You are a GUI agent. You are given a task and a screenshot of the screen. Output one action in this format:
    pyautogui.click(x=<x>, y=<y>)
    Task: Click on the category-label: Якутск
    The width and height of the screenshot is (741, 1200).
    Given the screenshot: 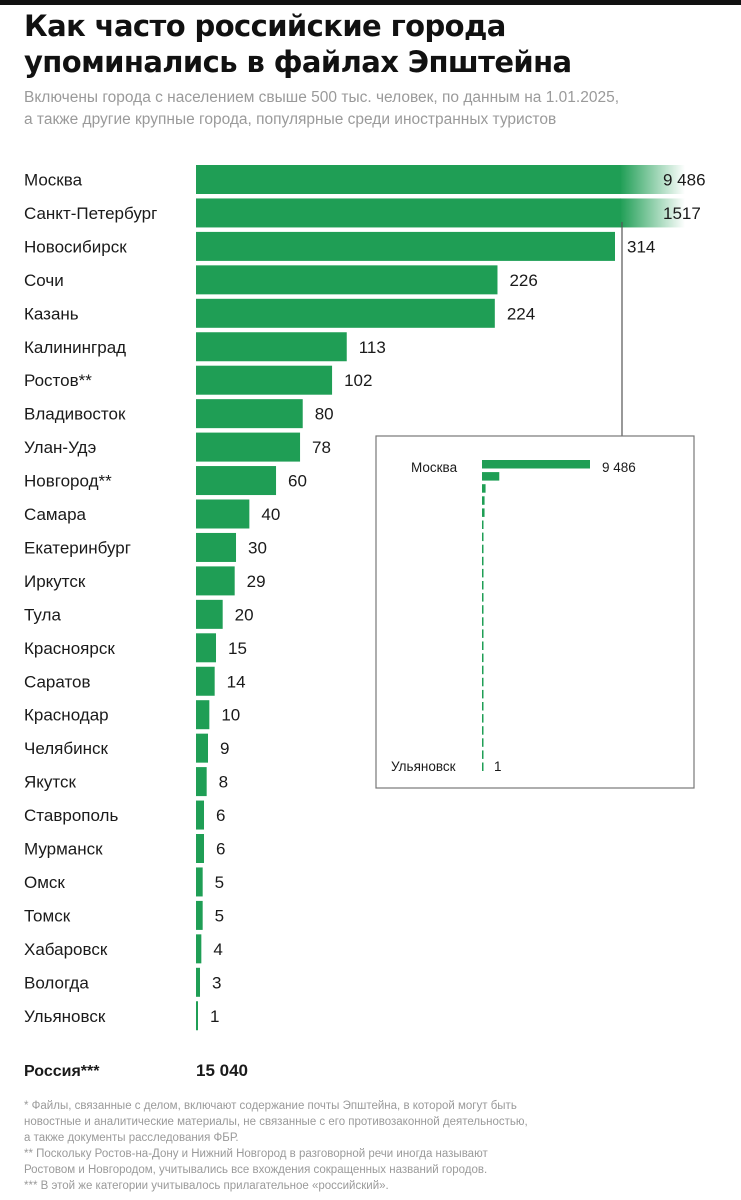 What is the action you would take?
    pyautogui.click(x=50, y=782)
    